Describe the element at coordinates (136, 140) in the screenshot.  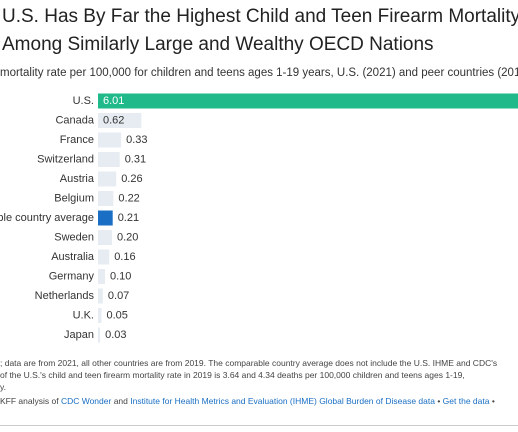
I see `value-label: 0.33` at that location.